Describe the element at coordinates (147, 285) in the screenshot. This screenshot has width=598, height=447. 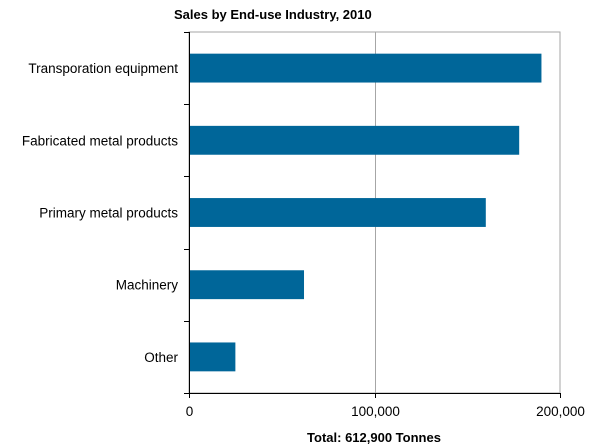
I see `category-label: Machinery` at that location.